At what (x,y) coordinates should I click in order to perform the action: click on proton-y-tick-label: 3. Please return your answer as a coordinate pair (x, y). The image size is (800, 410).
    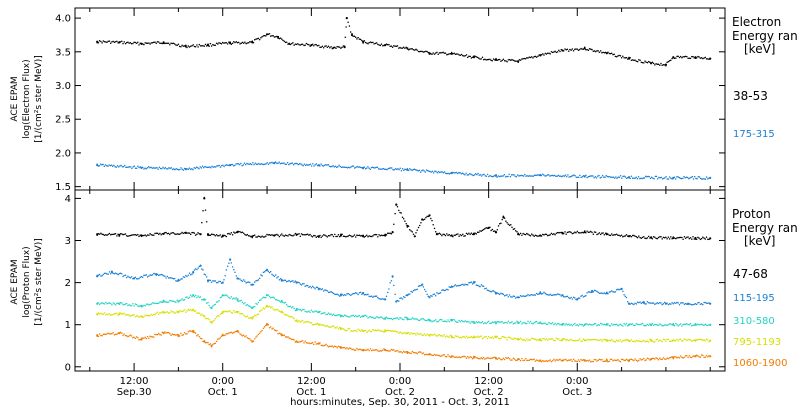
    Looking at the image, I should click on (68, 241).